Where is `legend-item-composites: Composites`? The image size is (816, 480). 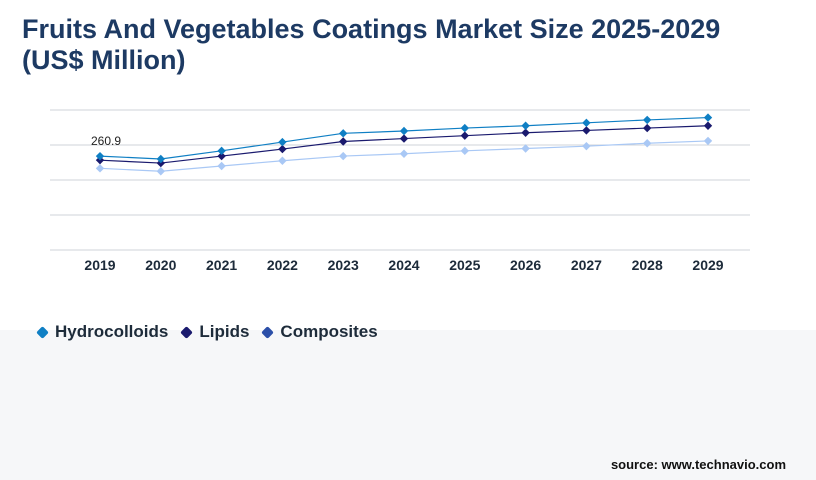
legend-item-composites: Composites is located at coordinates (319, 332).